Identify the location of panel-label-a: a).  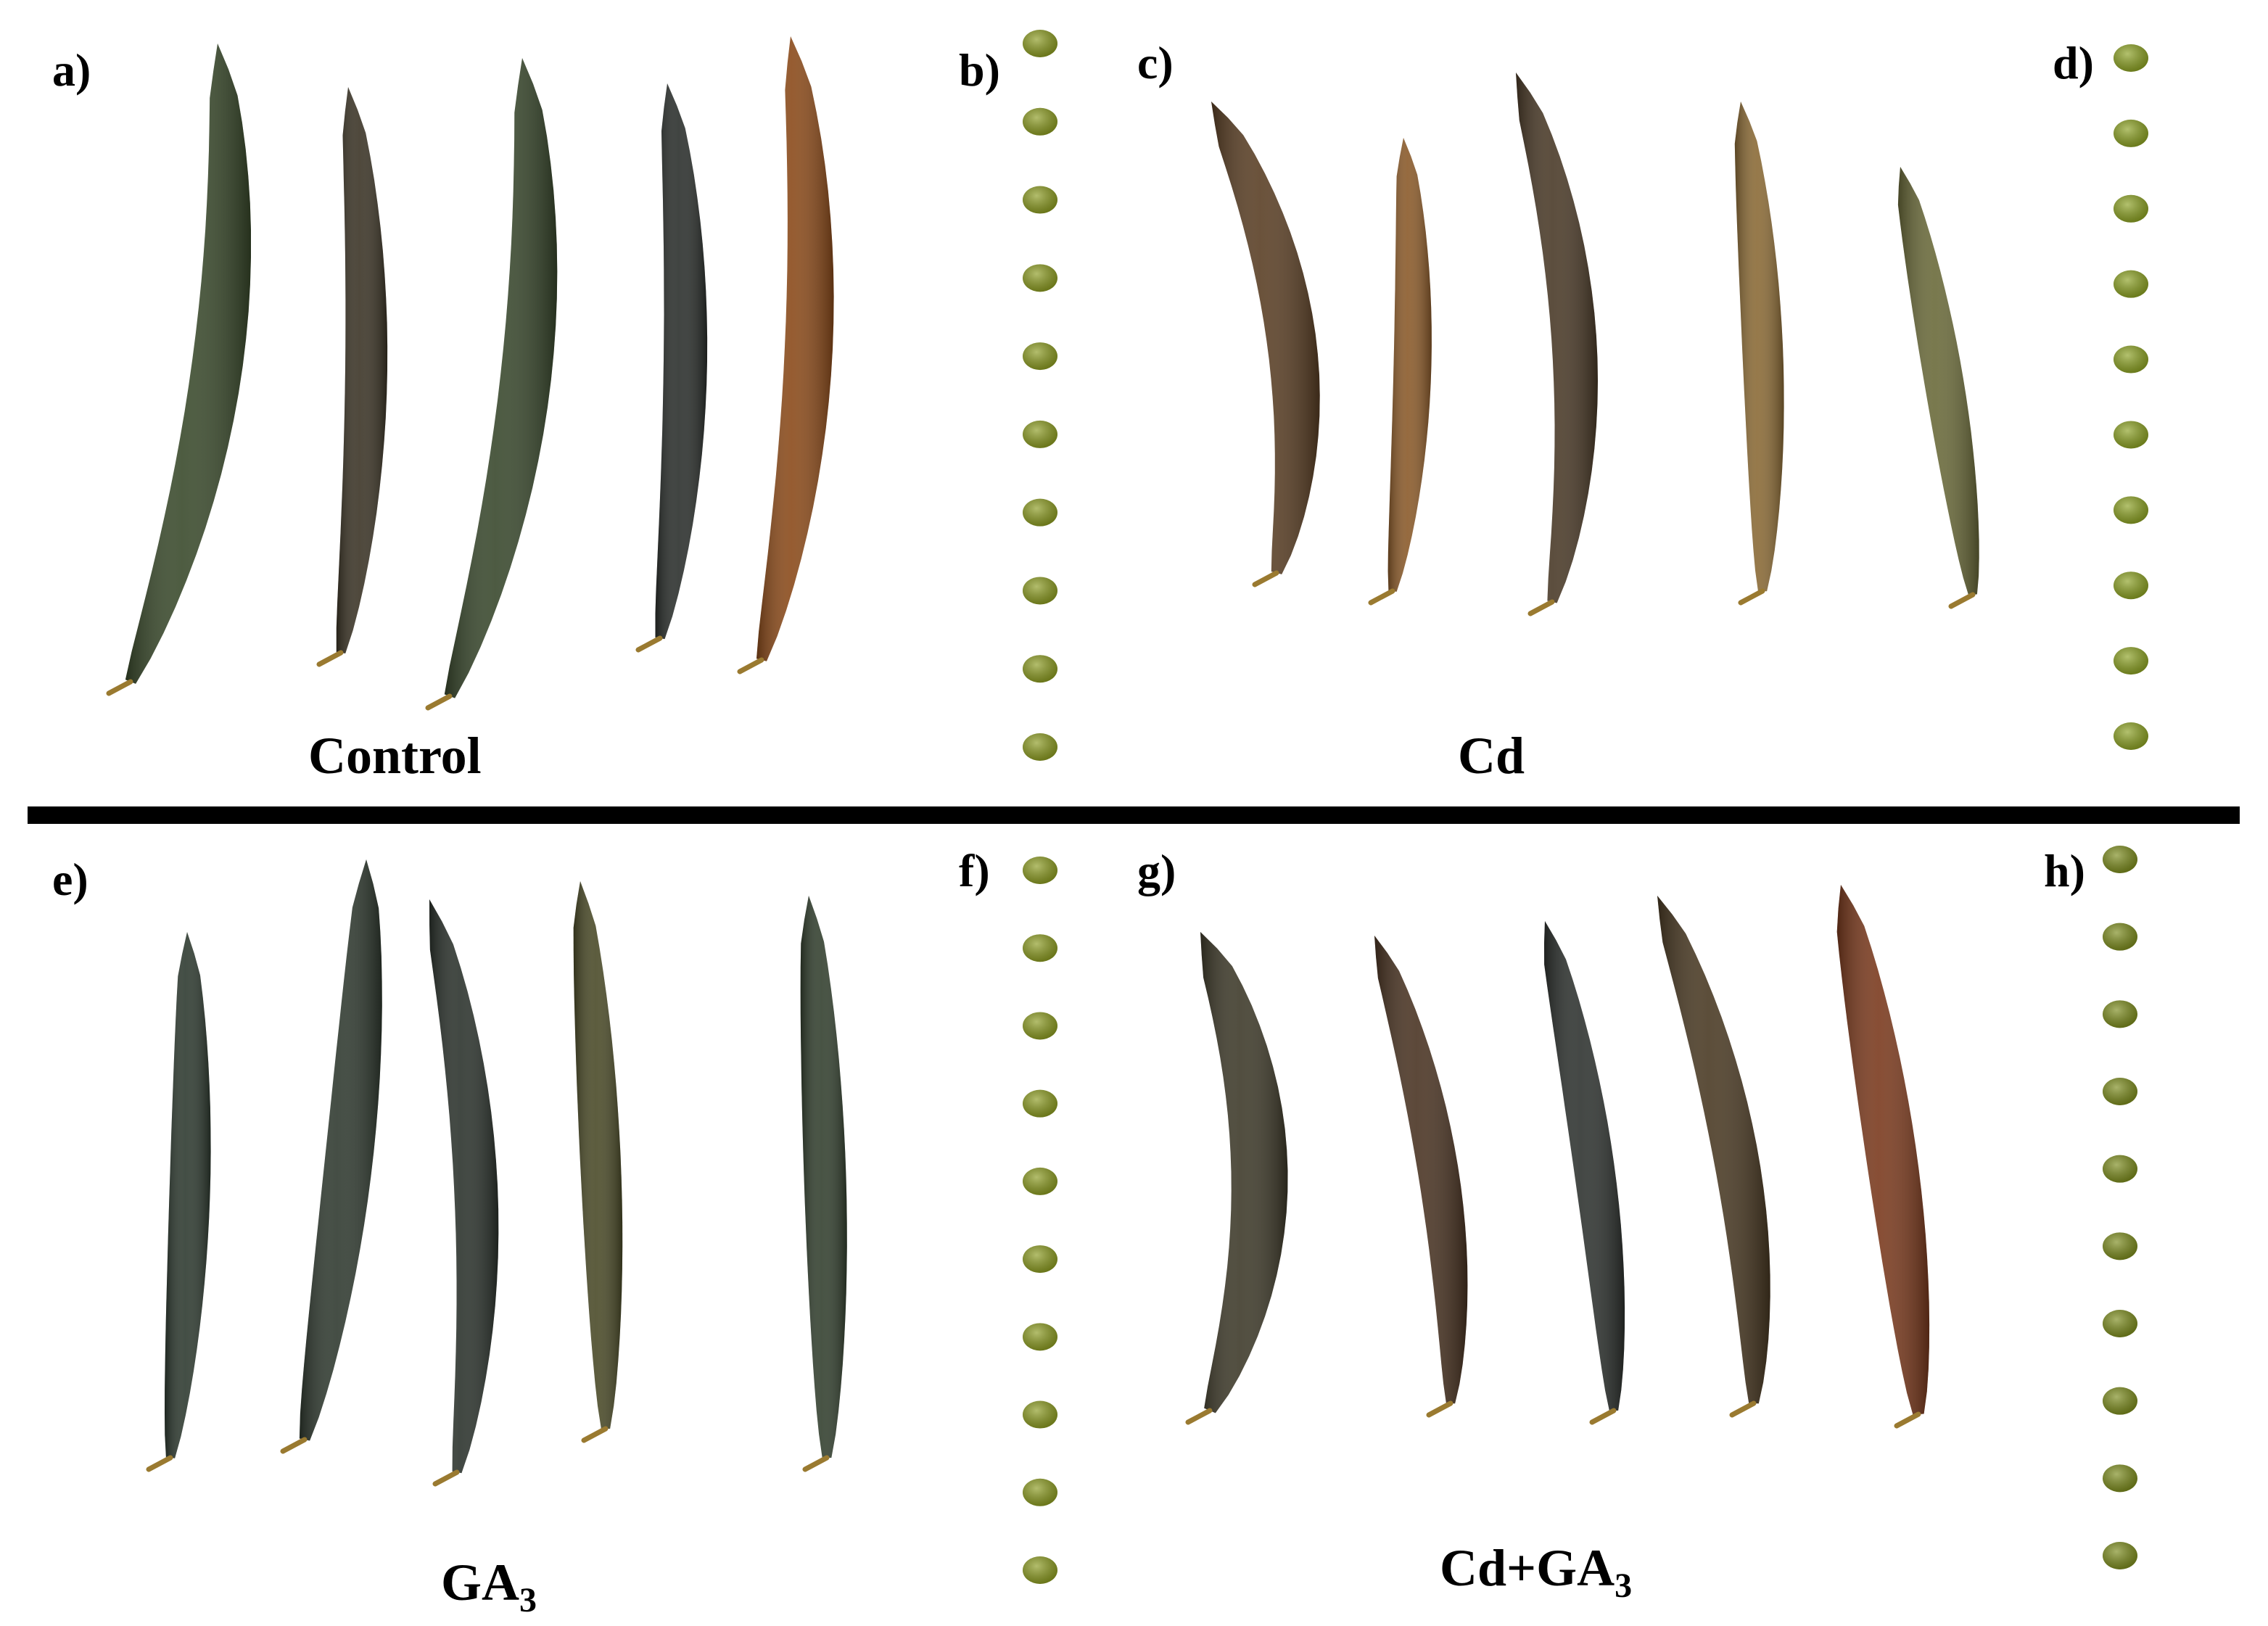
(71, 70).